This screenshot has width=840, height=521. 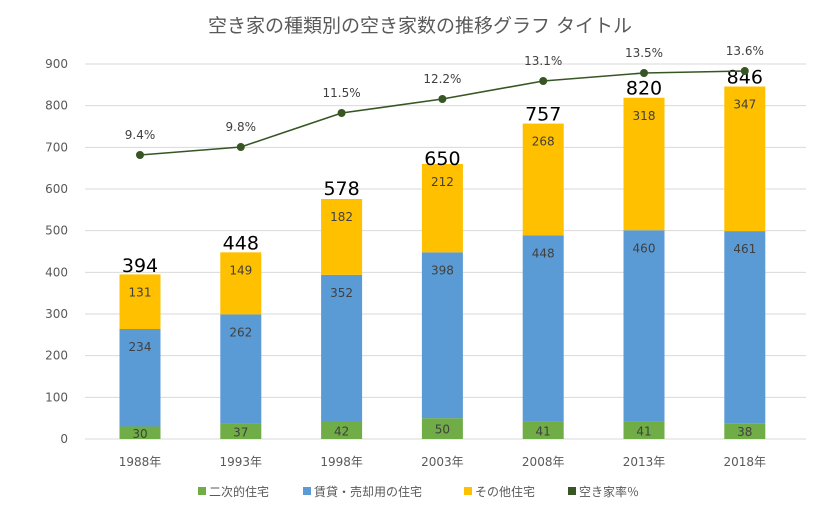 I want to click on y-axis: 0 100 200 300 400 500 600 700 800 900, so click(x=56, y=251).